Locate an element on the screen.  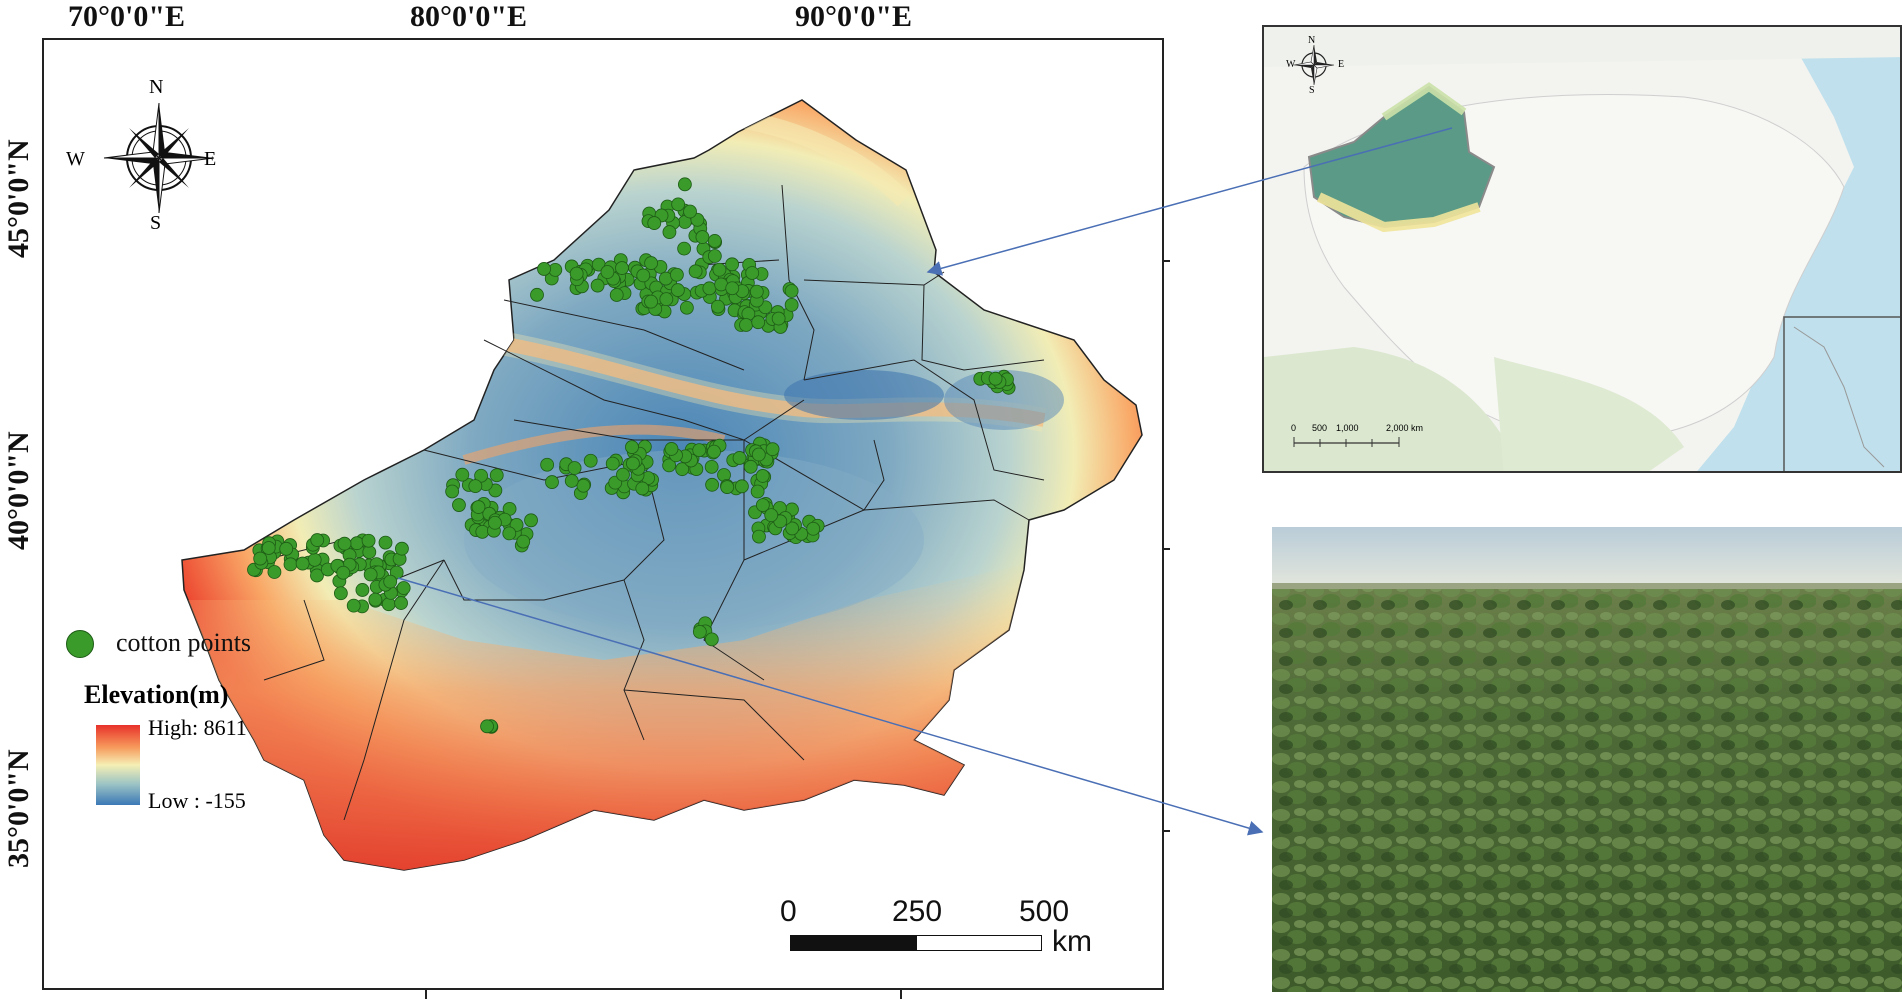
legend-elevation-title: Elevation(m) is located at coordinates (156, 694).